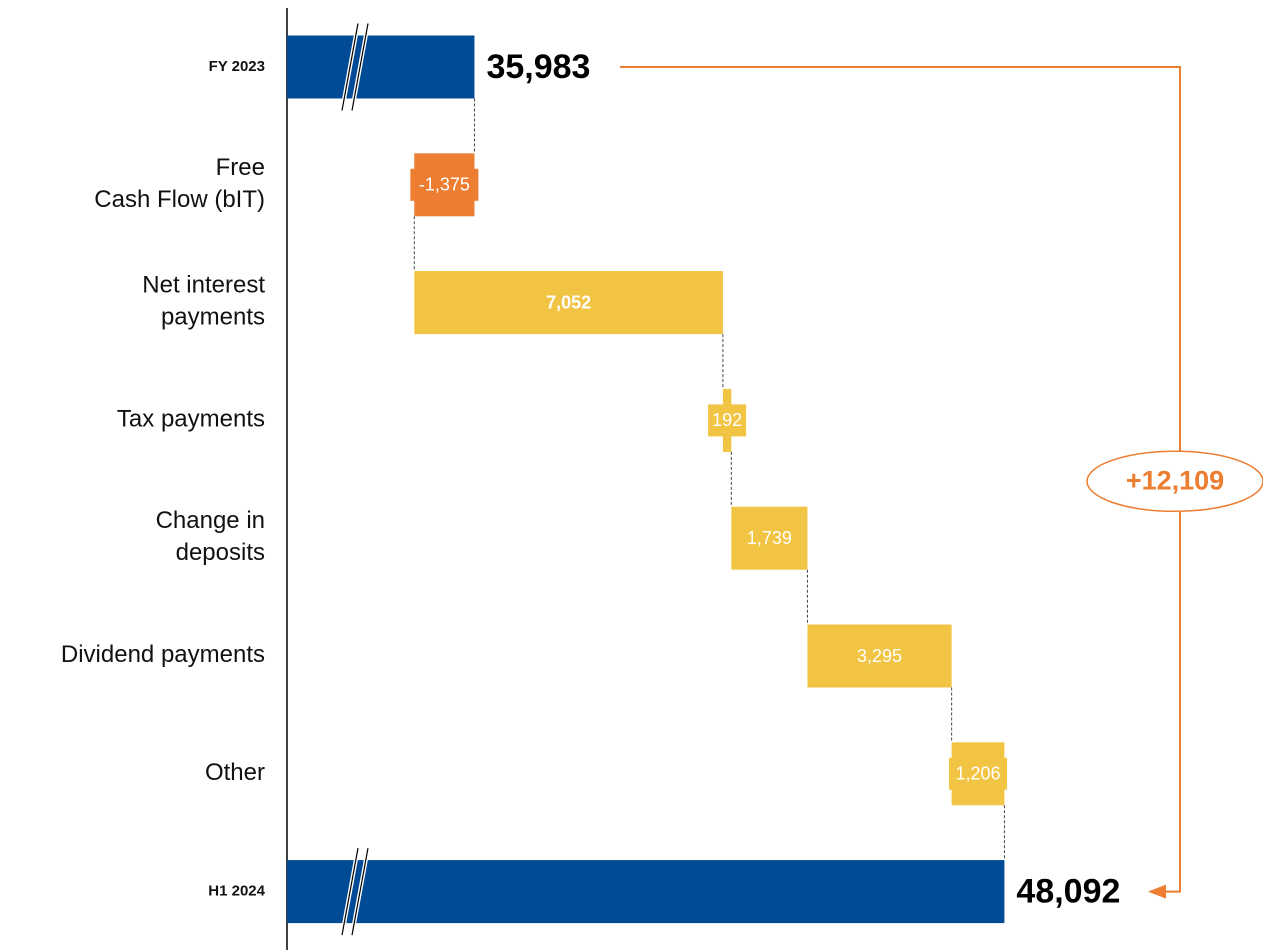  Describe the element at coordinates (538, 67) in the screenshot. I see `total-label: 35,983` at that location.